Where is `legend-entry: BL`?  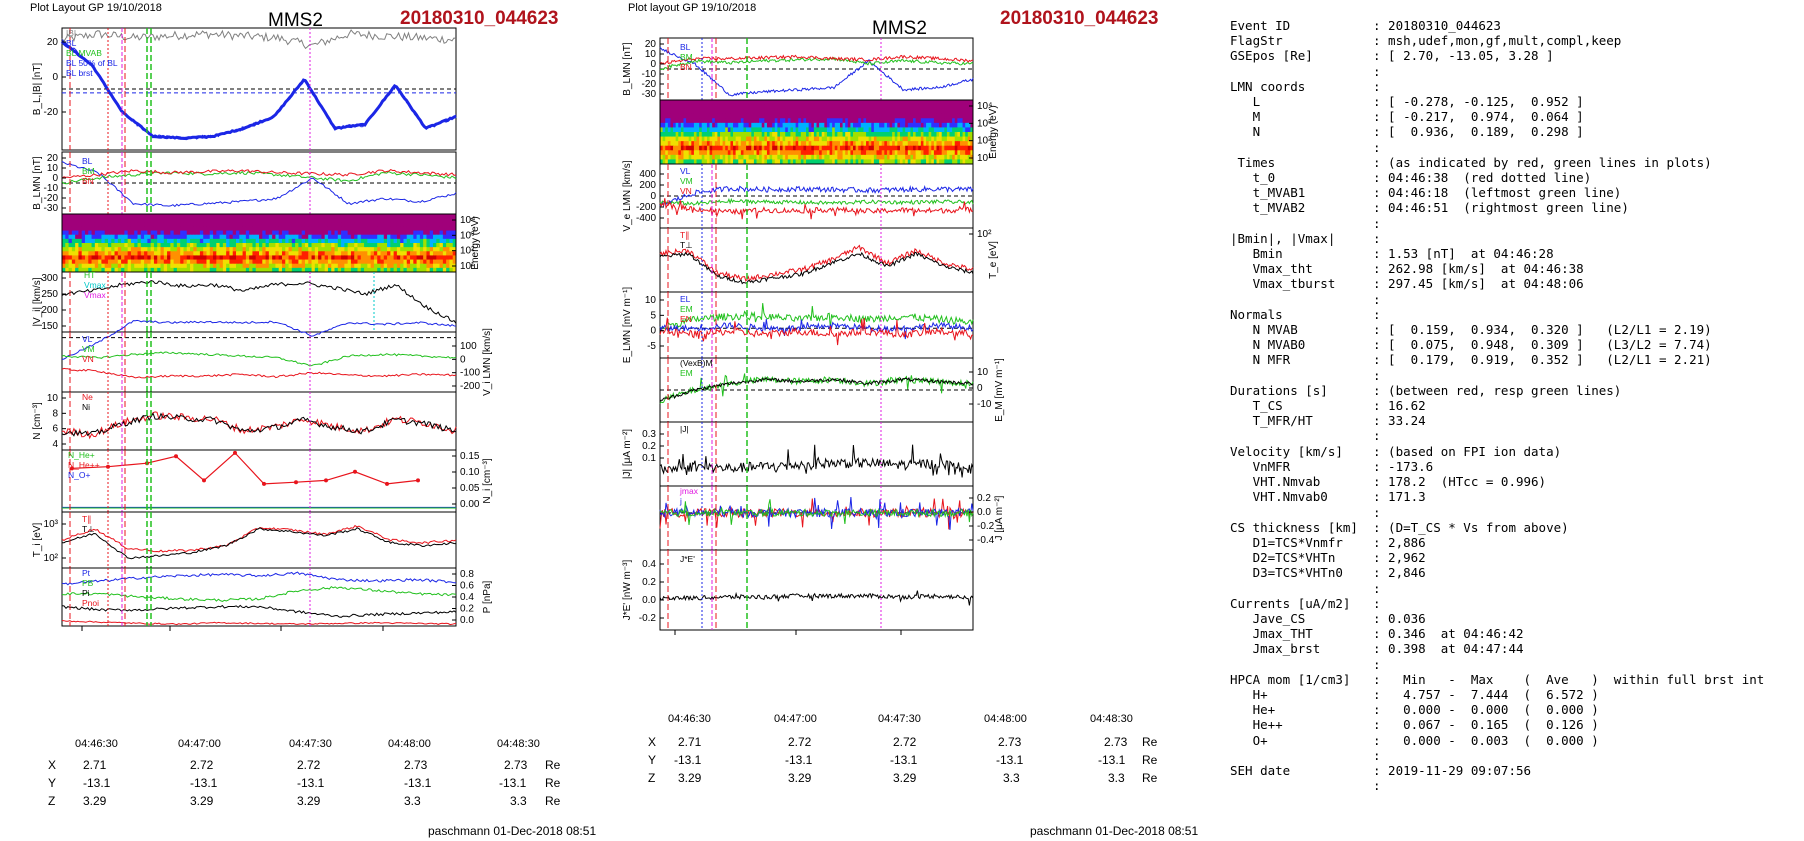
legend-entry: BL is located at coordinates (71, 43).